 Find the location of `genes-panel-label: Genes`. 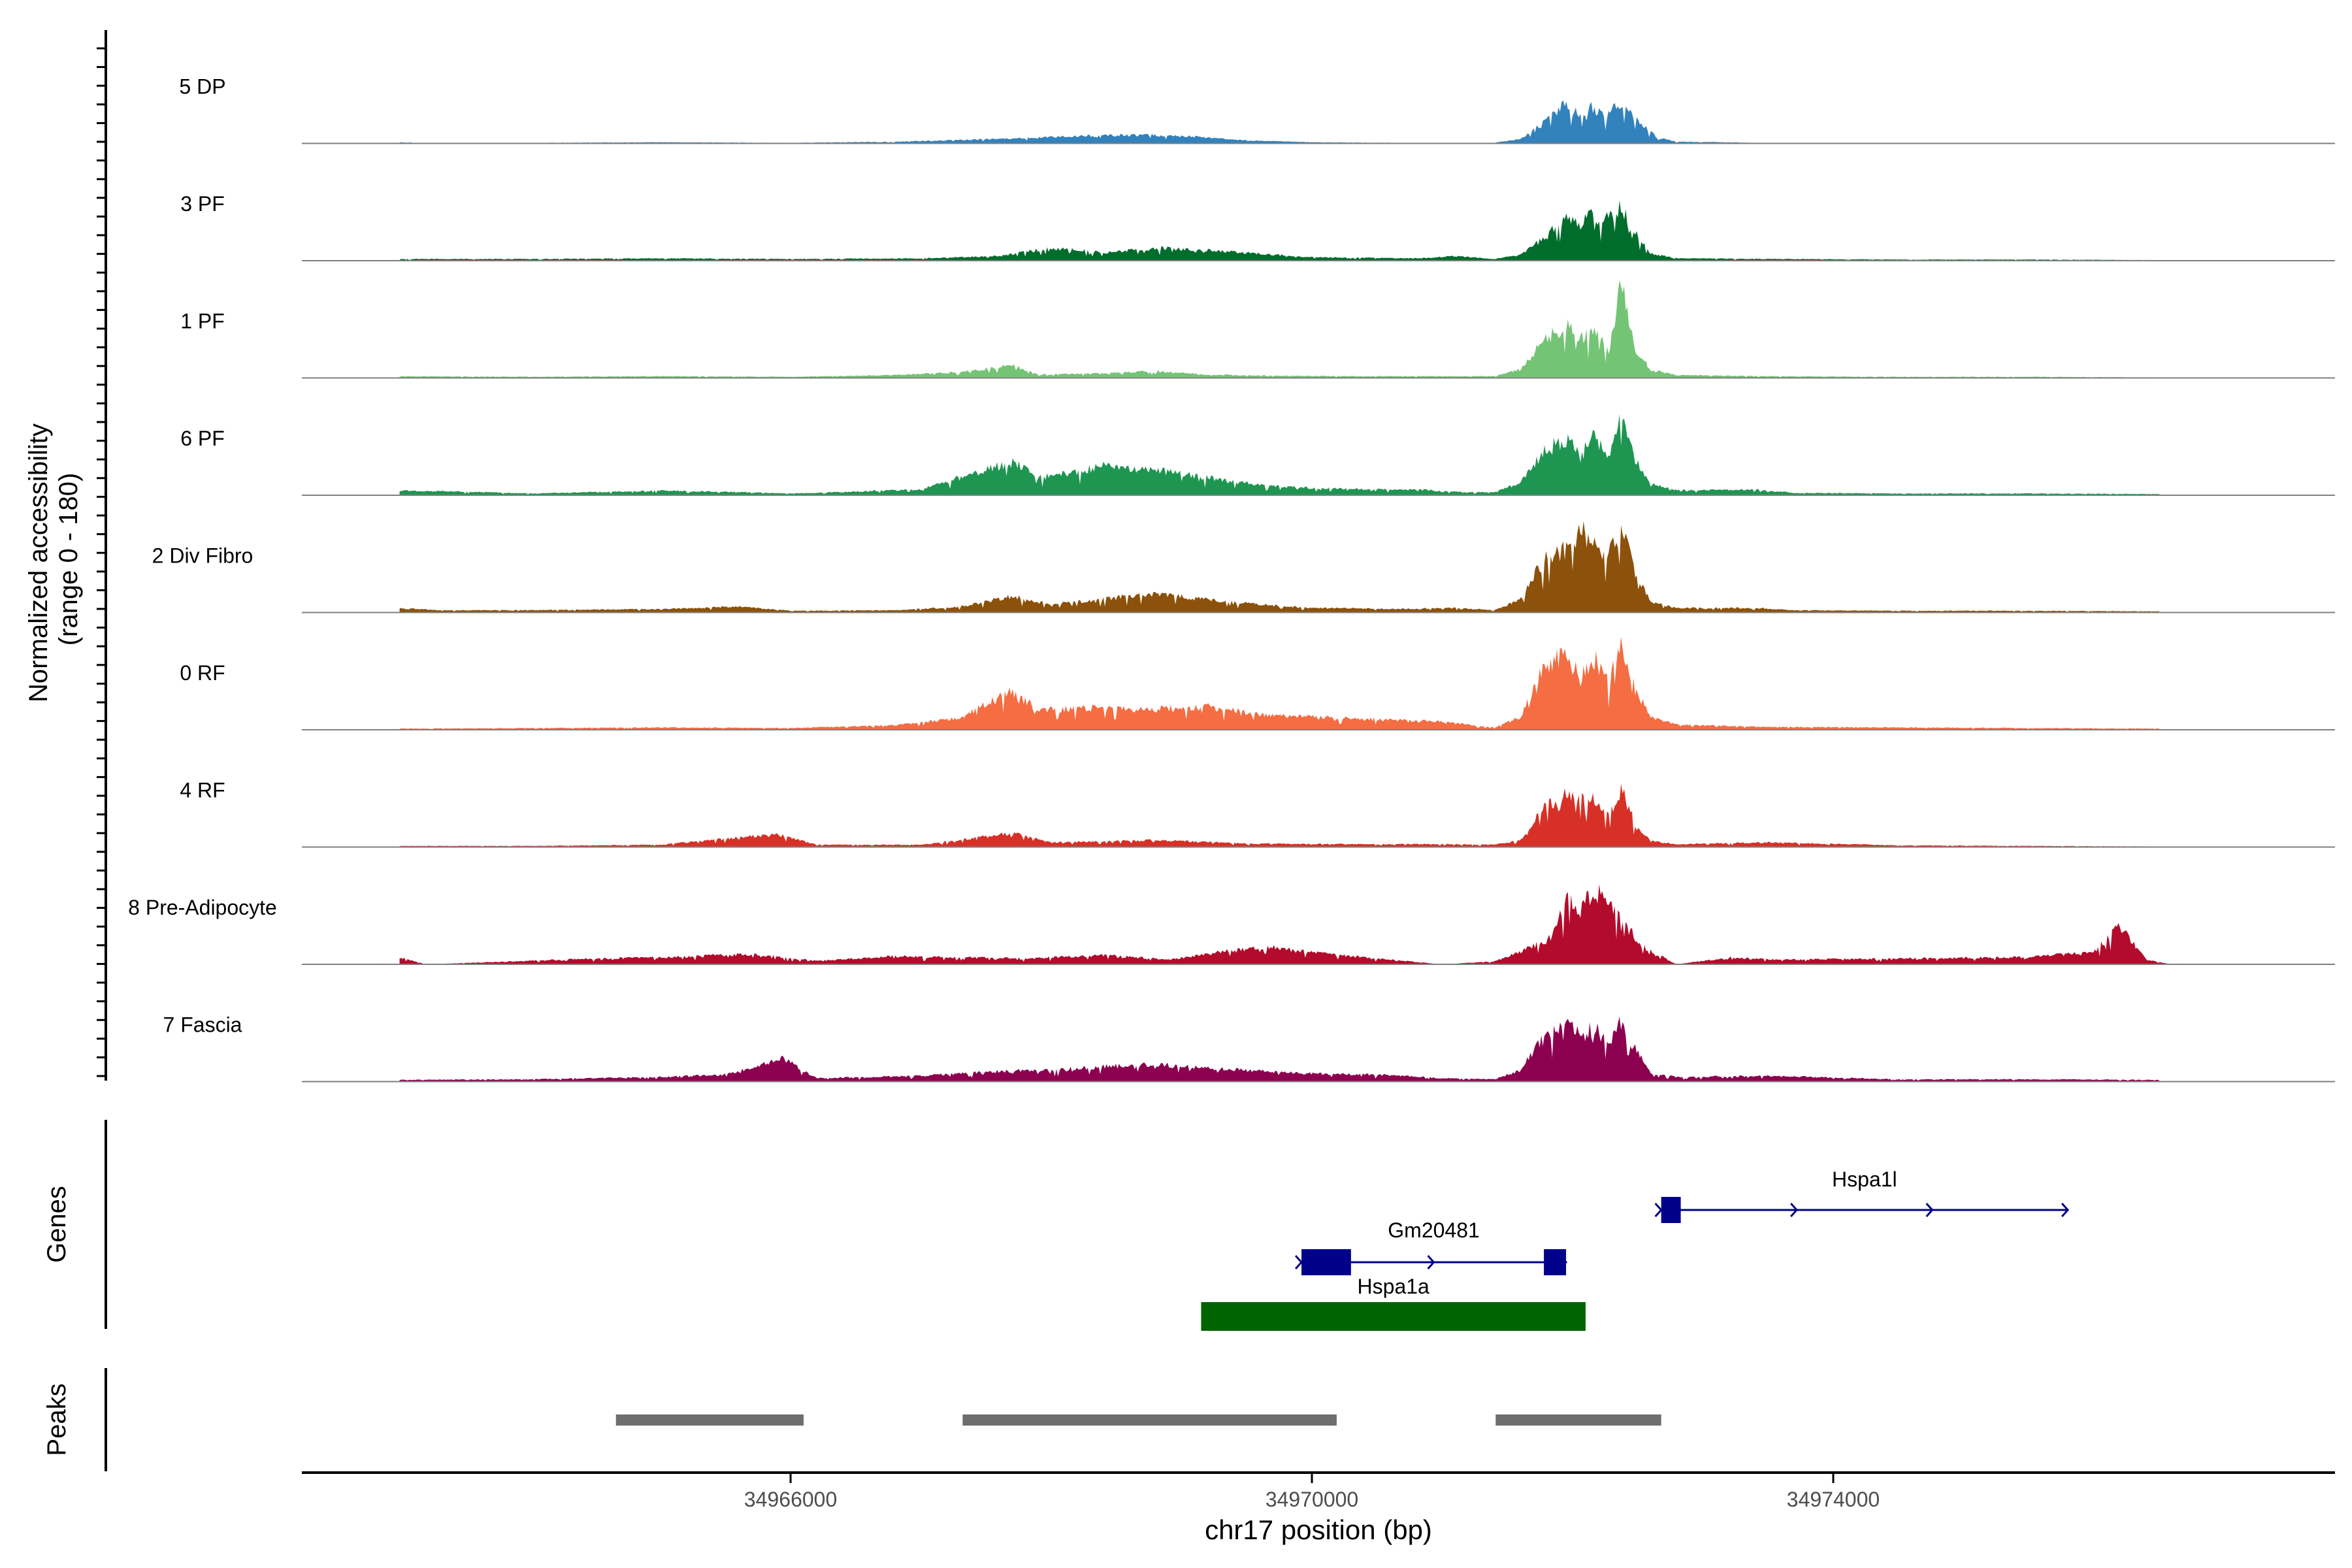

genes-panel-label: Genes is located at coordinates (56, 1224).